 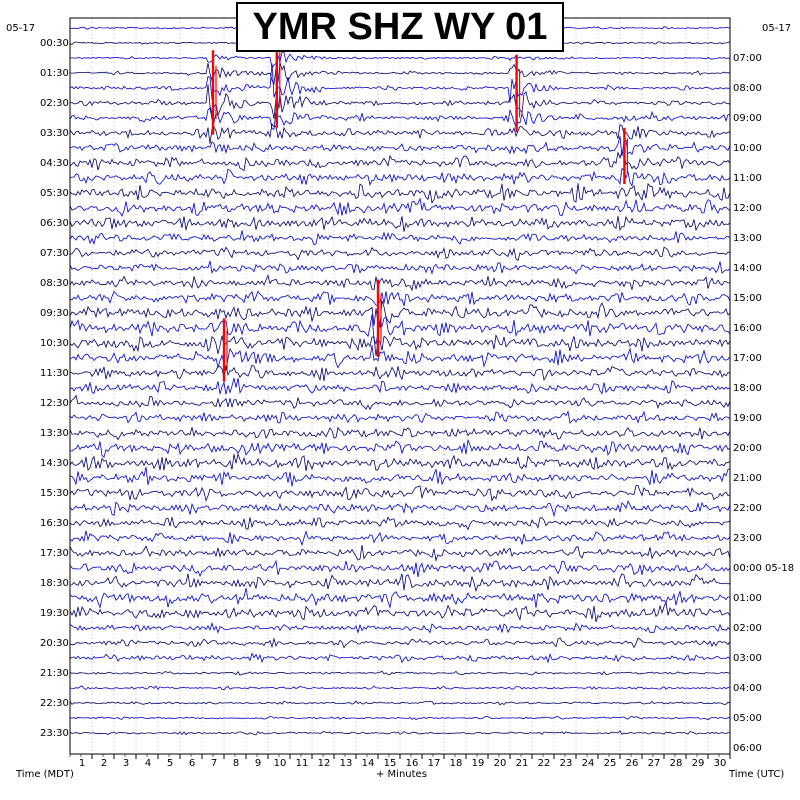 I want to click on left-axis-label: Time (MDT), so click(x=44, y=774).